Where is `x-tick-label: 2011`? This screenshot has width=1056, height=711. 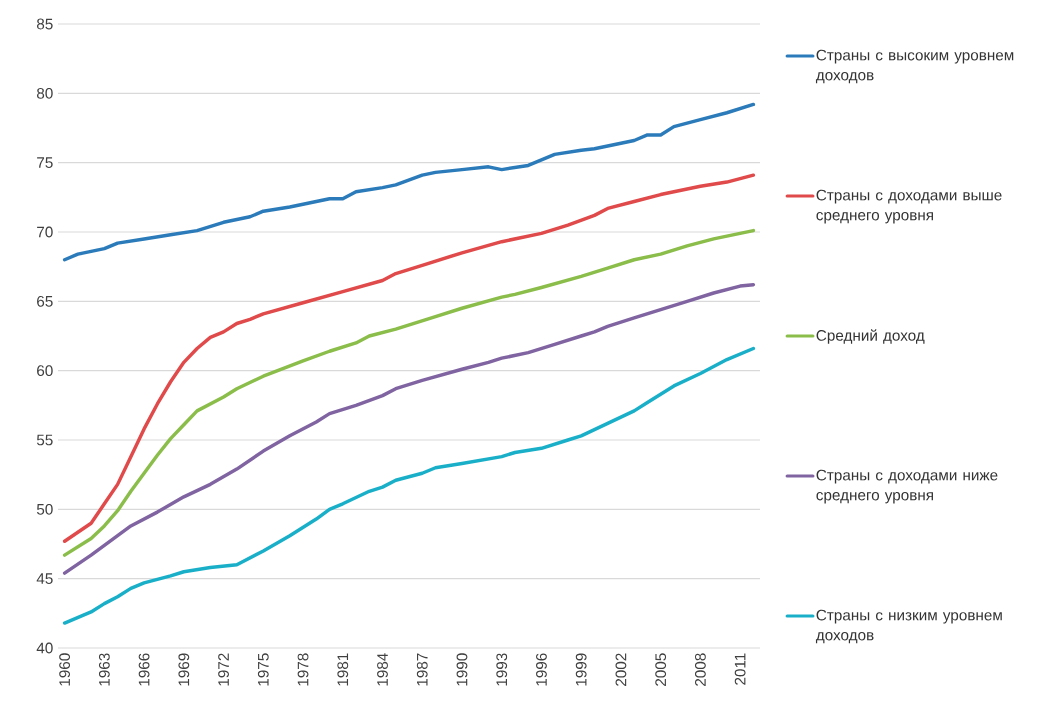 x-tick-label: 2011 is located at coordinates (740, 669).